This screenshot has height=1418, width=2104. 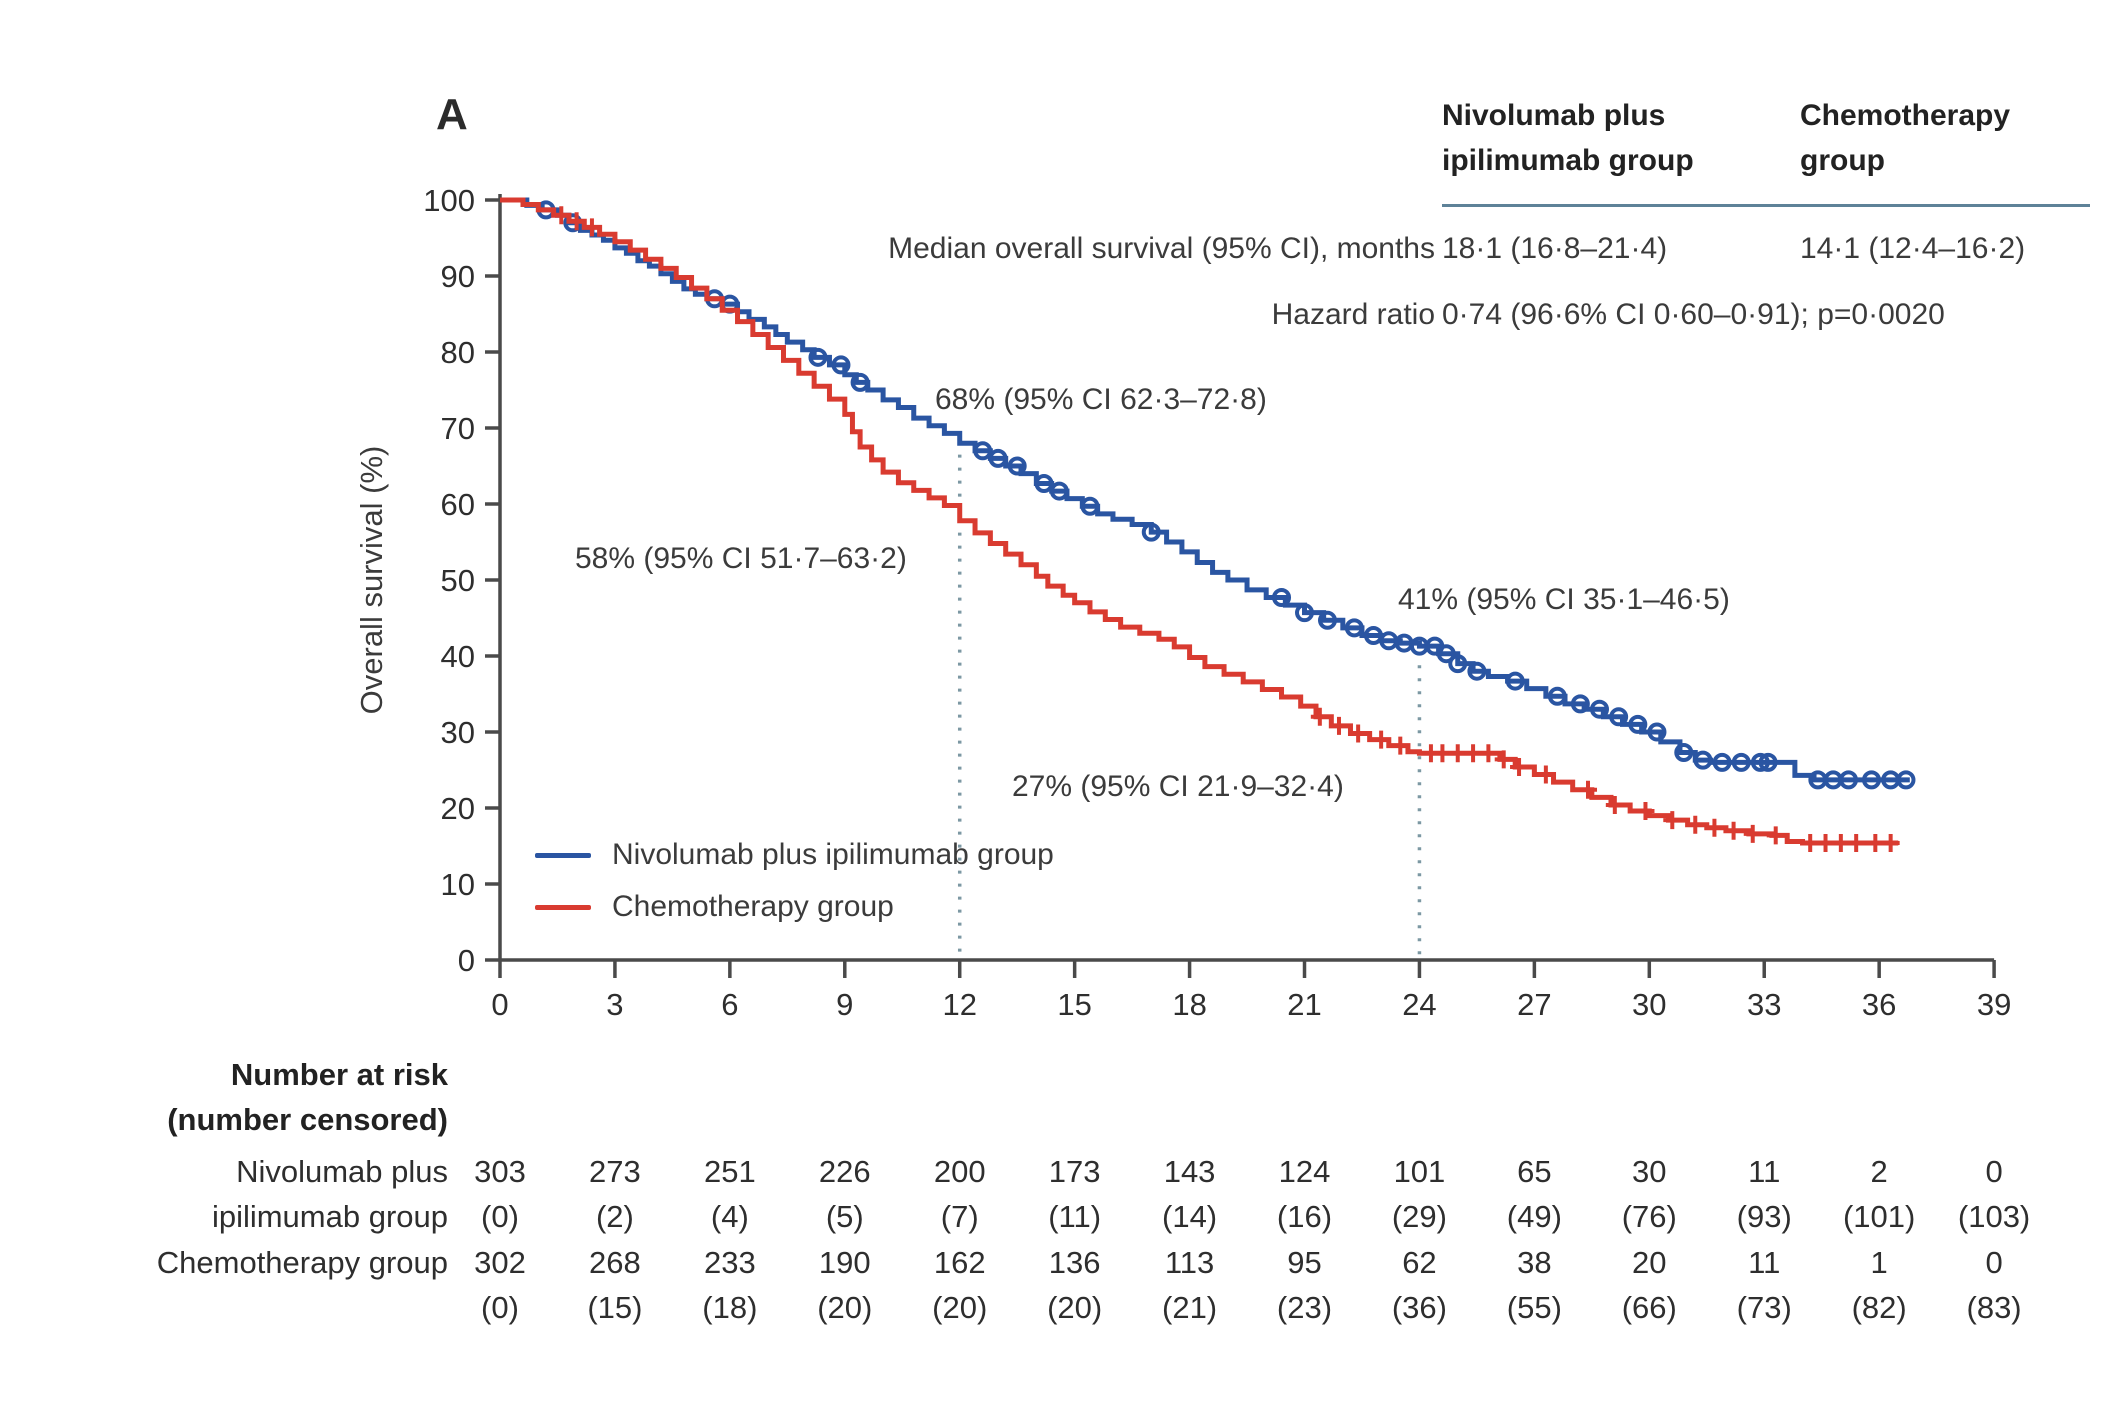 What do you see at coordinates (499, 1004) in the screenshot?
I see `x-tick-label: 0` at bounding box center [499, 1004].